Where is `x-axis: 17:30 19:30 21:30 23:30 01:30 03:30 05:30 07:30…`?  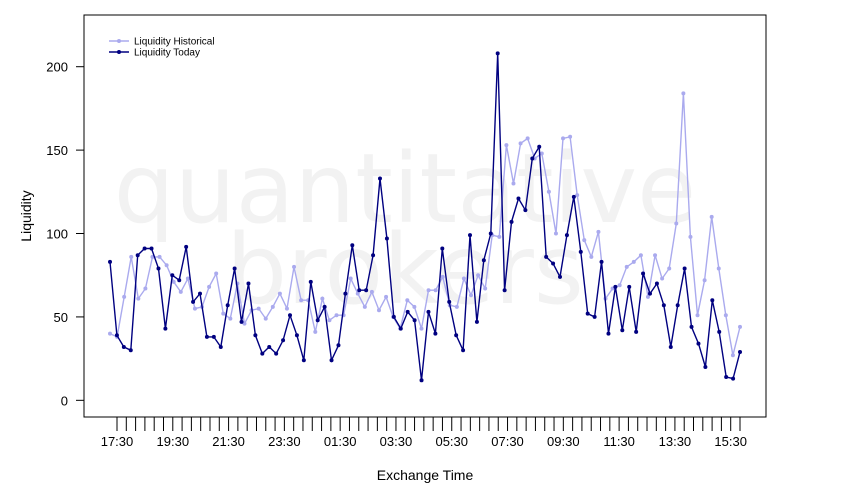
x-axis: 17:30 19:30 21:30 23:30 01:30 03:30 05:30 07:30… is located at coordinates (424, 433).